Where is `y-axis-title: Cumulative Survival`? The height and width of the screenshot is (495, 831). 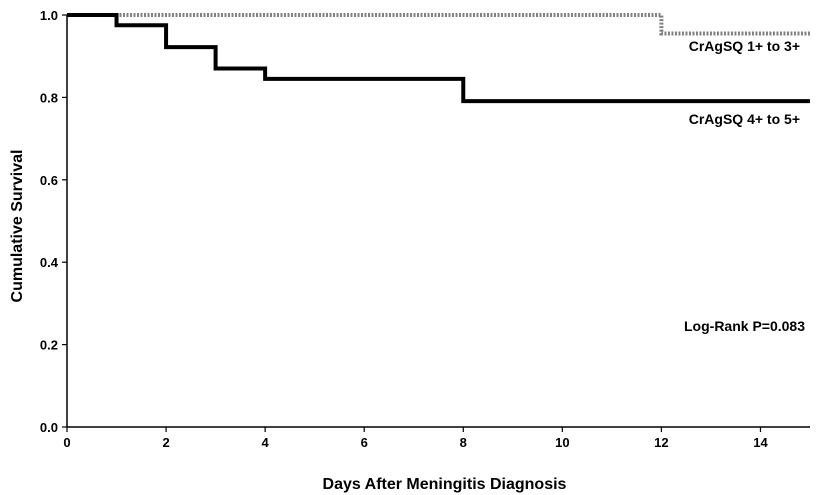
y-axis-title: Cumulative Survival is located at coordinates (17, 226).